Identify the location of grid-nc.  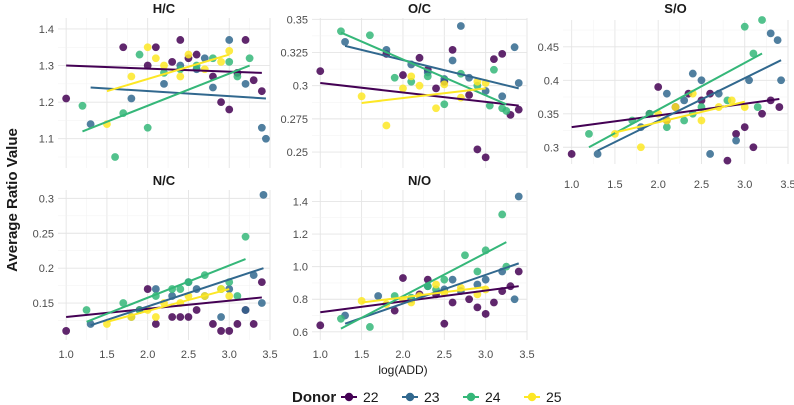
(164, 265).